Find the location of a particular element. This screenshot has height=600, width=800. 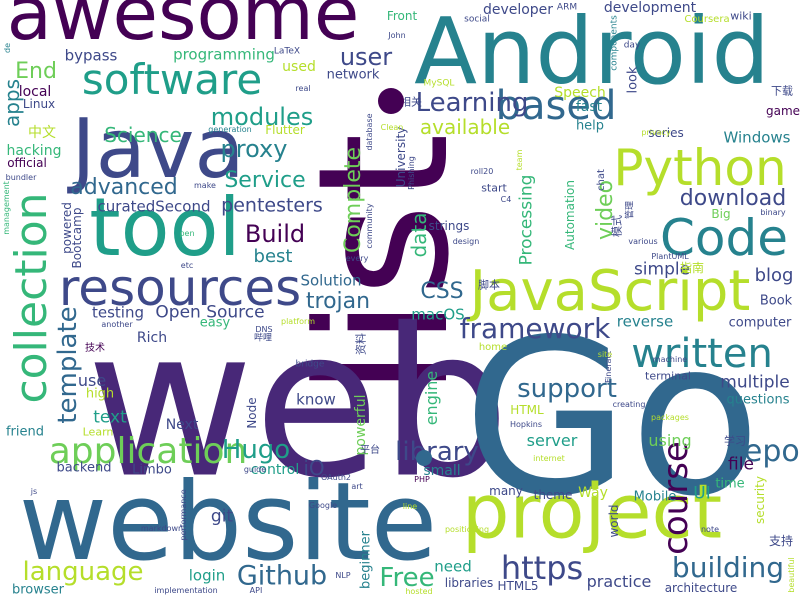

word-opensource: Open Source is located at coordinates (210, 312).